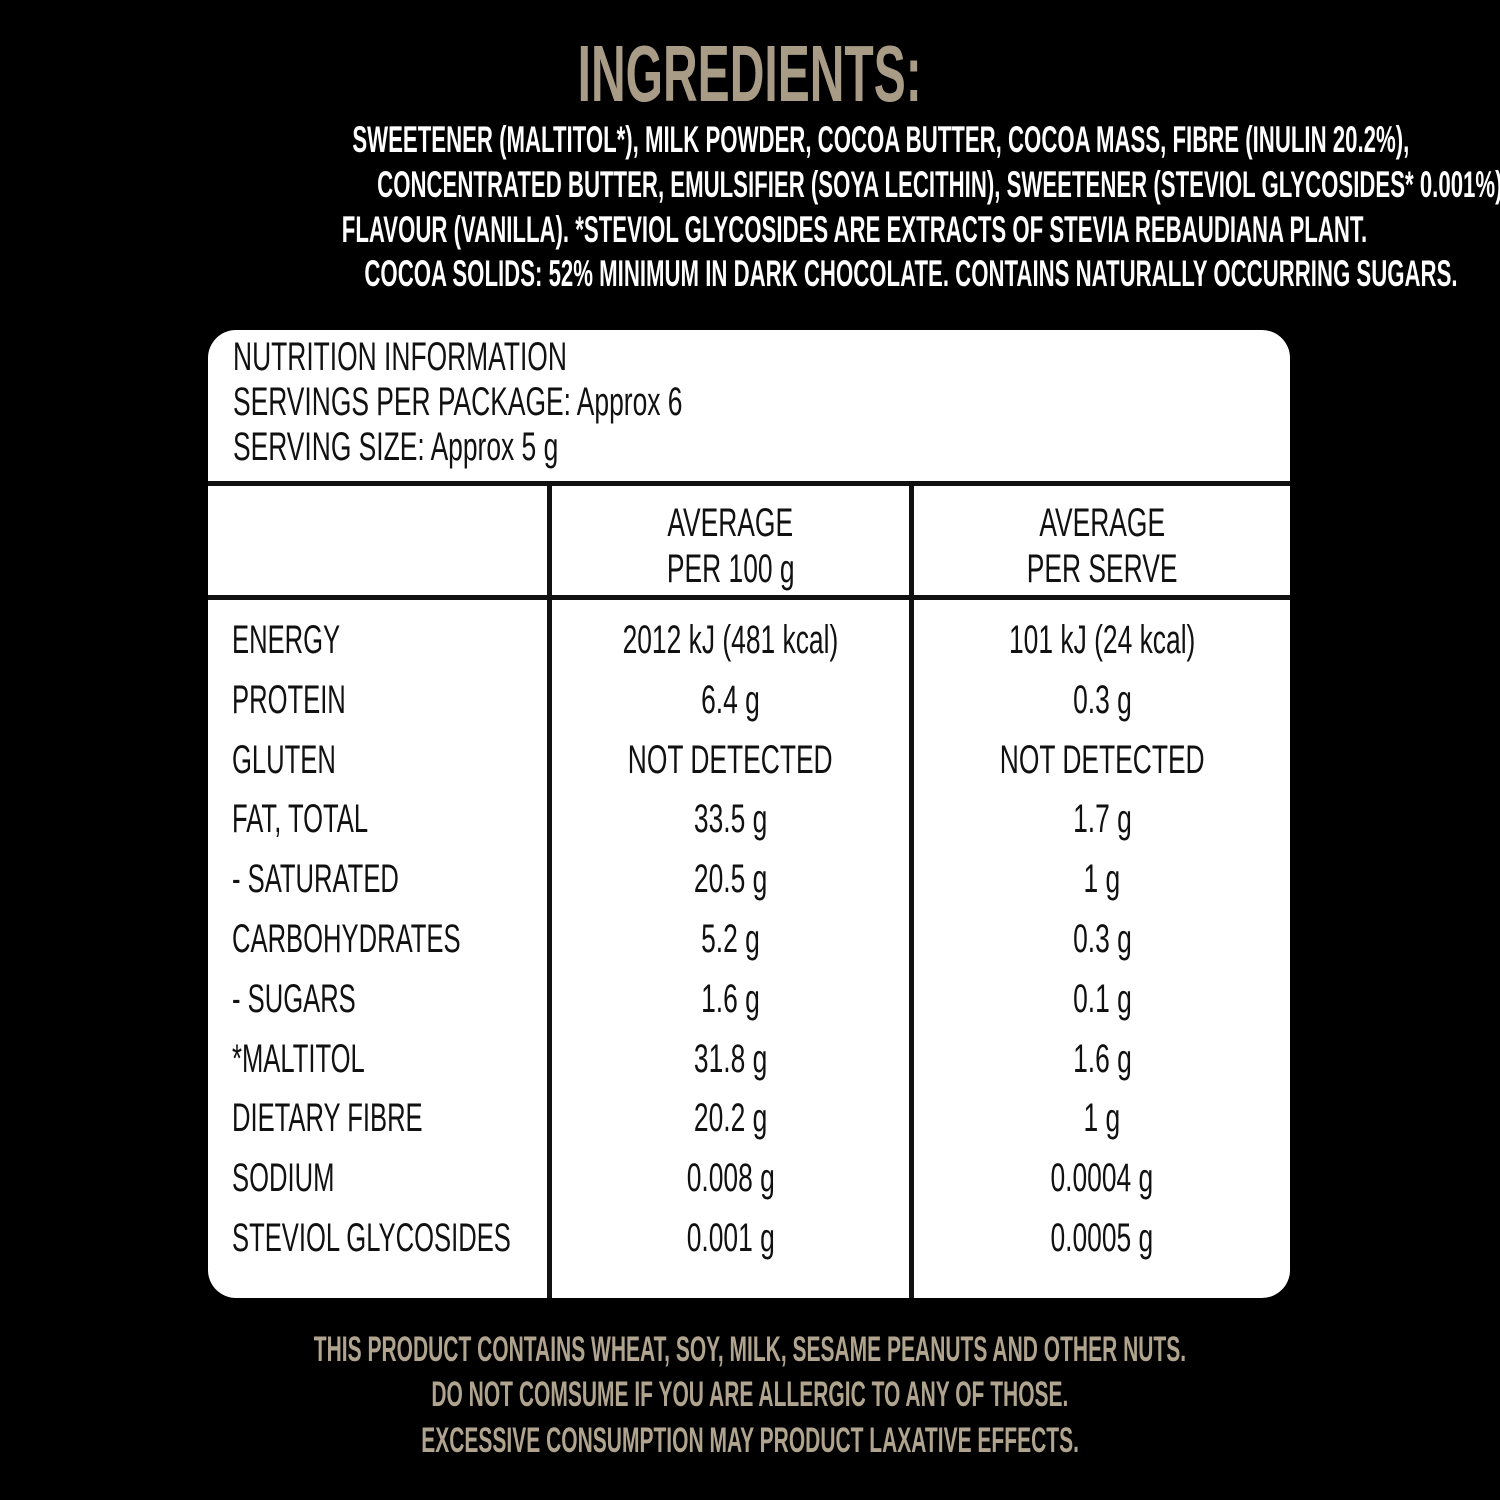 Image resolution: width=1500 pixels, height=1500 pixels. I want to click on value-per-serve: 101 kJ (24 kcal), so click(1102, 640).